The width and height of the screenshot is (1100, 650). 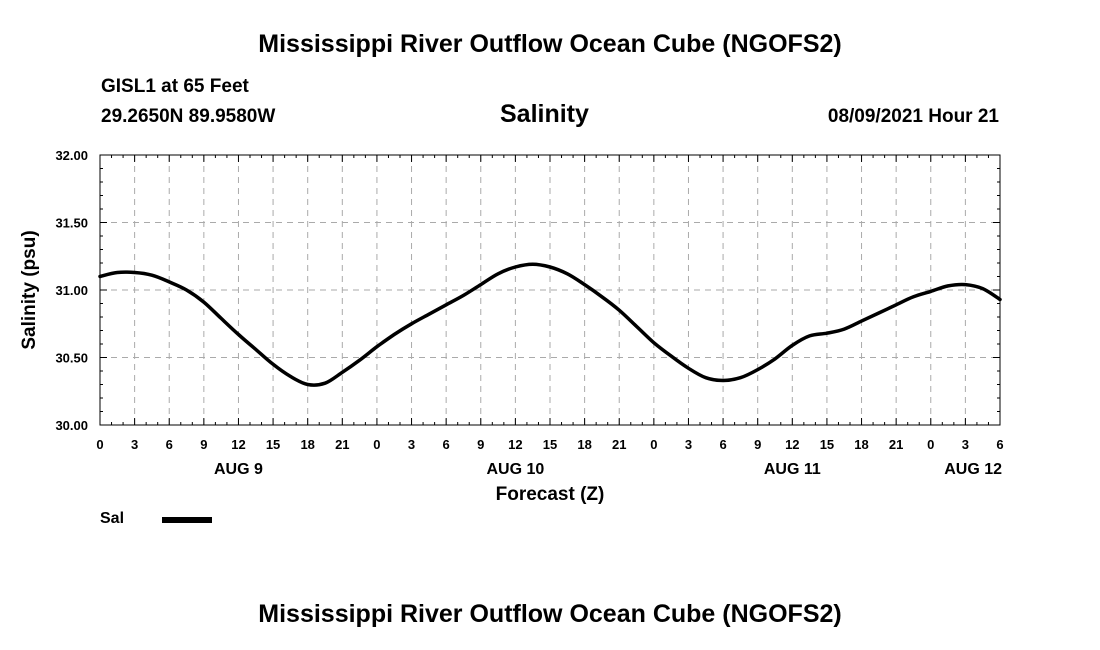 I want to click on forecast-datetime: 08/09/2021 Hour 21, so click(x=913, y=116).